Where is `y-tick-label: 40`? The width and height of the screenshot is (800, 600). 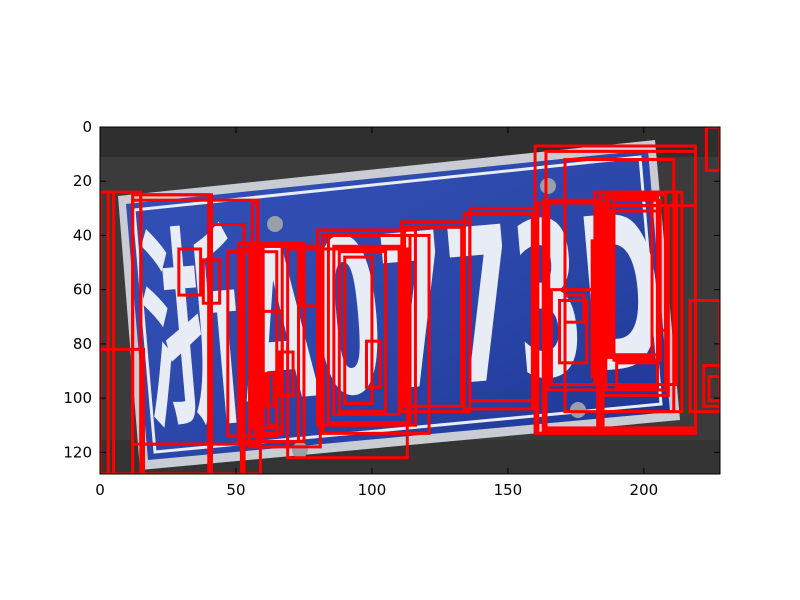 y-tick-label: 40 is located at coordinates (82, 235).